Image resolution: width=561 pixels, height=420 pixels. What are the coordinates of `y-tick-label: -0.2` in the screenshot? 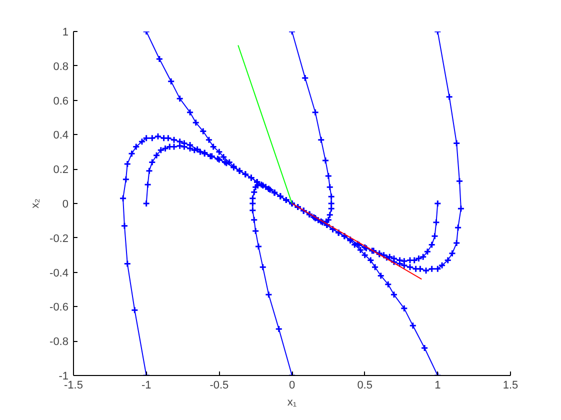 It's located at (59, 238).